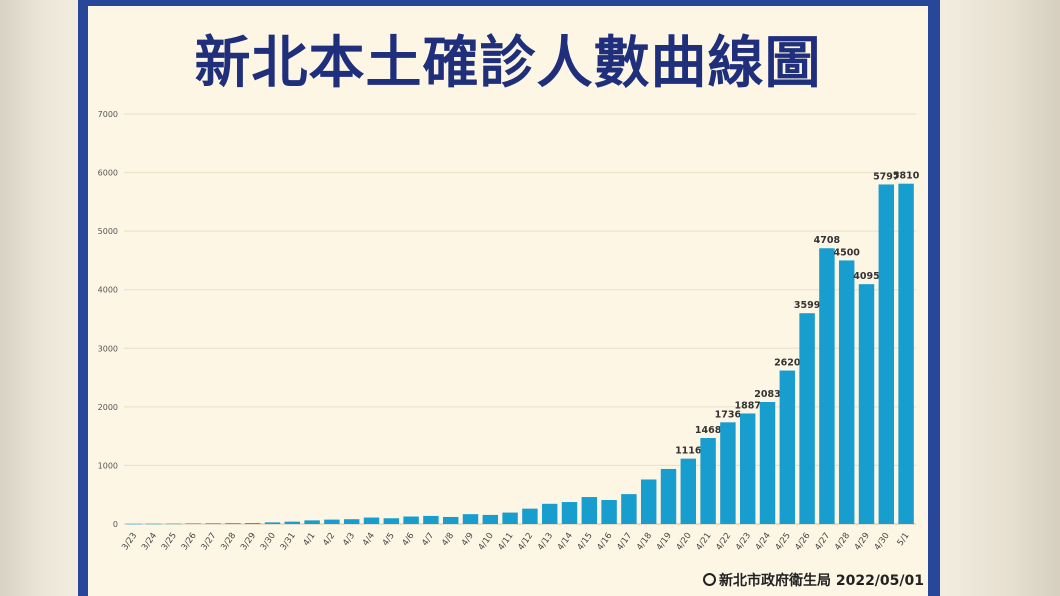  What do you see at coordinates (743, 541) in the screenshot?
I see `x-tick-label: 4/23` at bounding box center [743, 541].